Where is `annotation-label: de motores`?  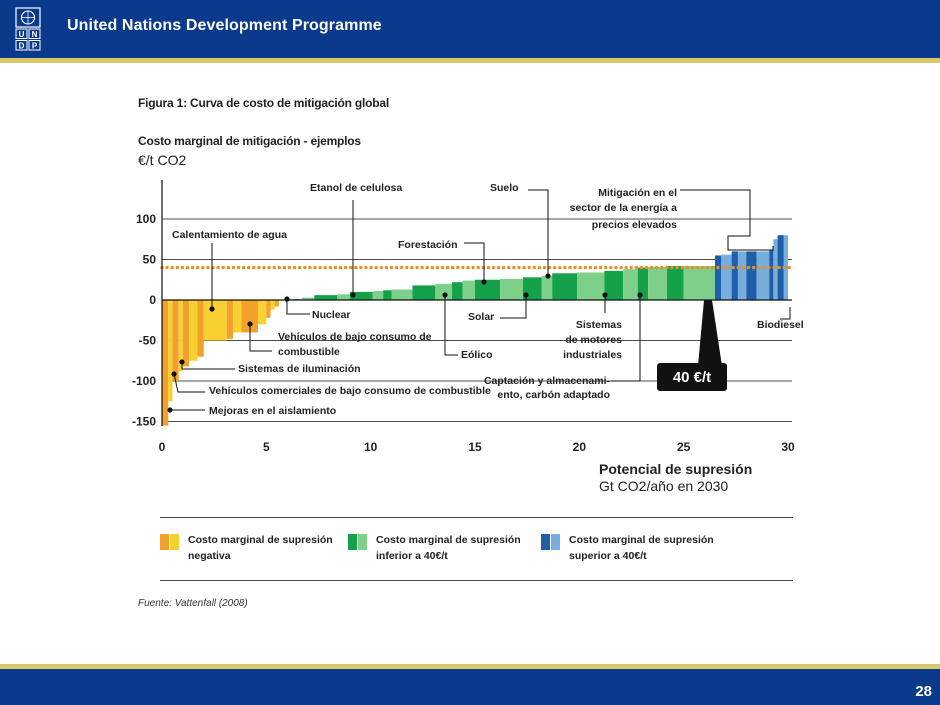
annotation-label: de motores is located at coordinates (593, 340).